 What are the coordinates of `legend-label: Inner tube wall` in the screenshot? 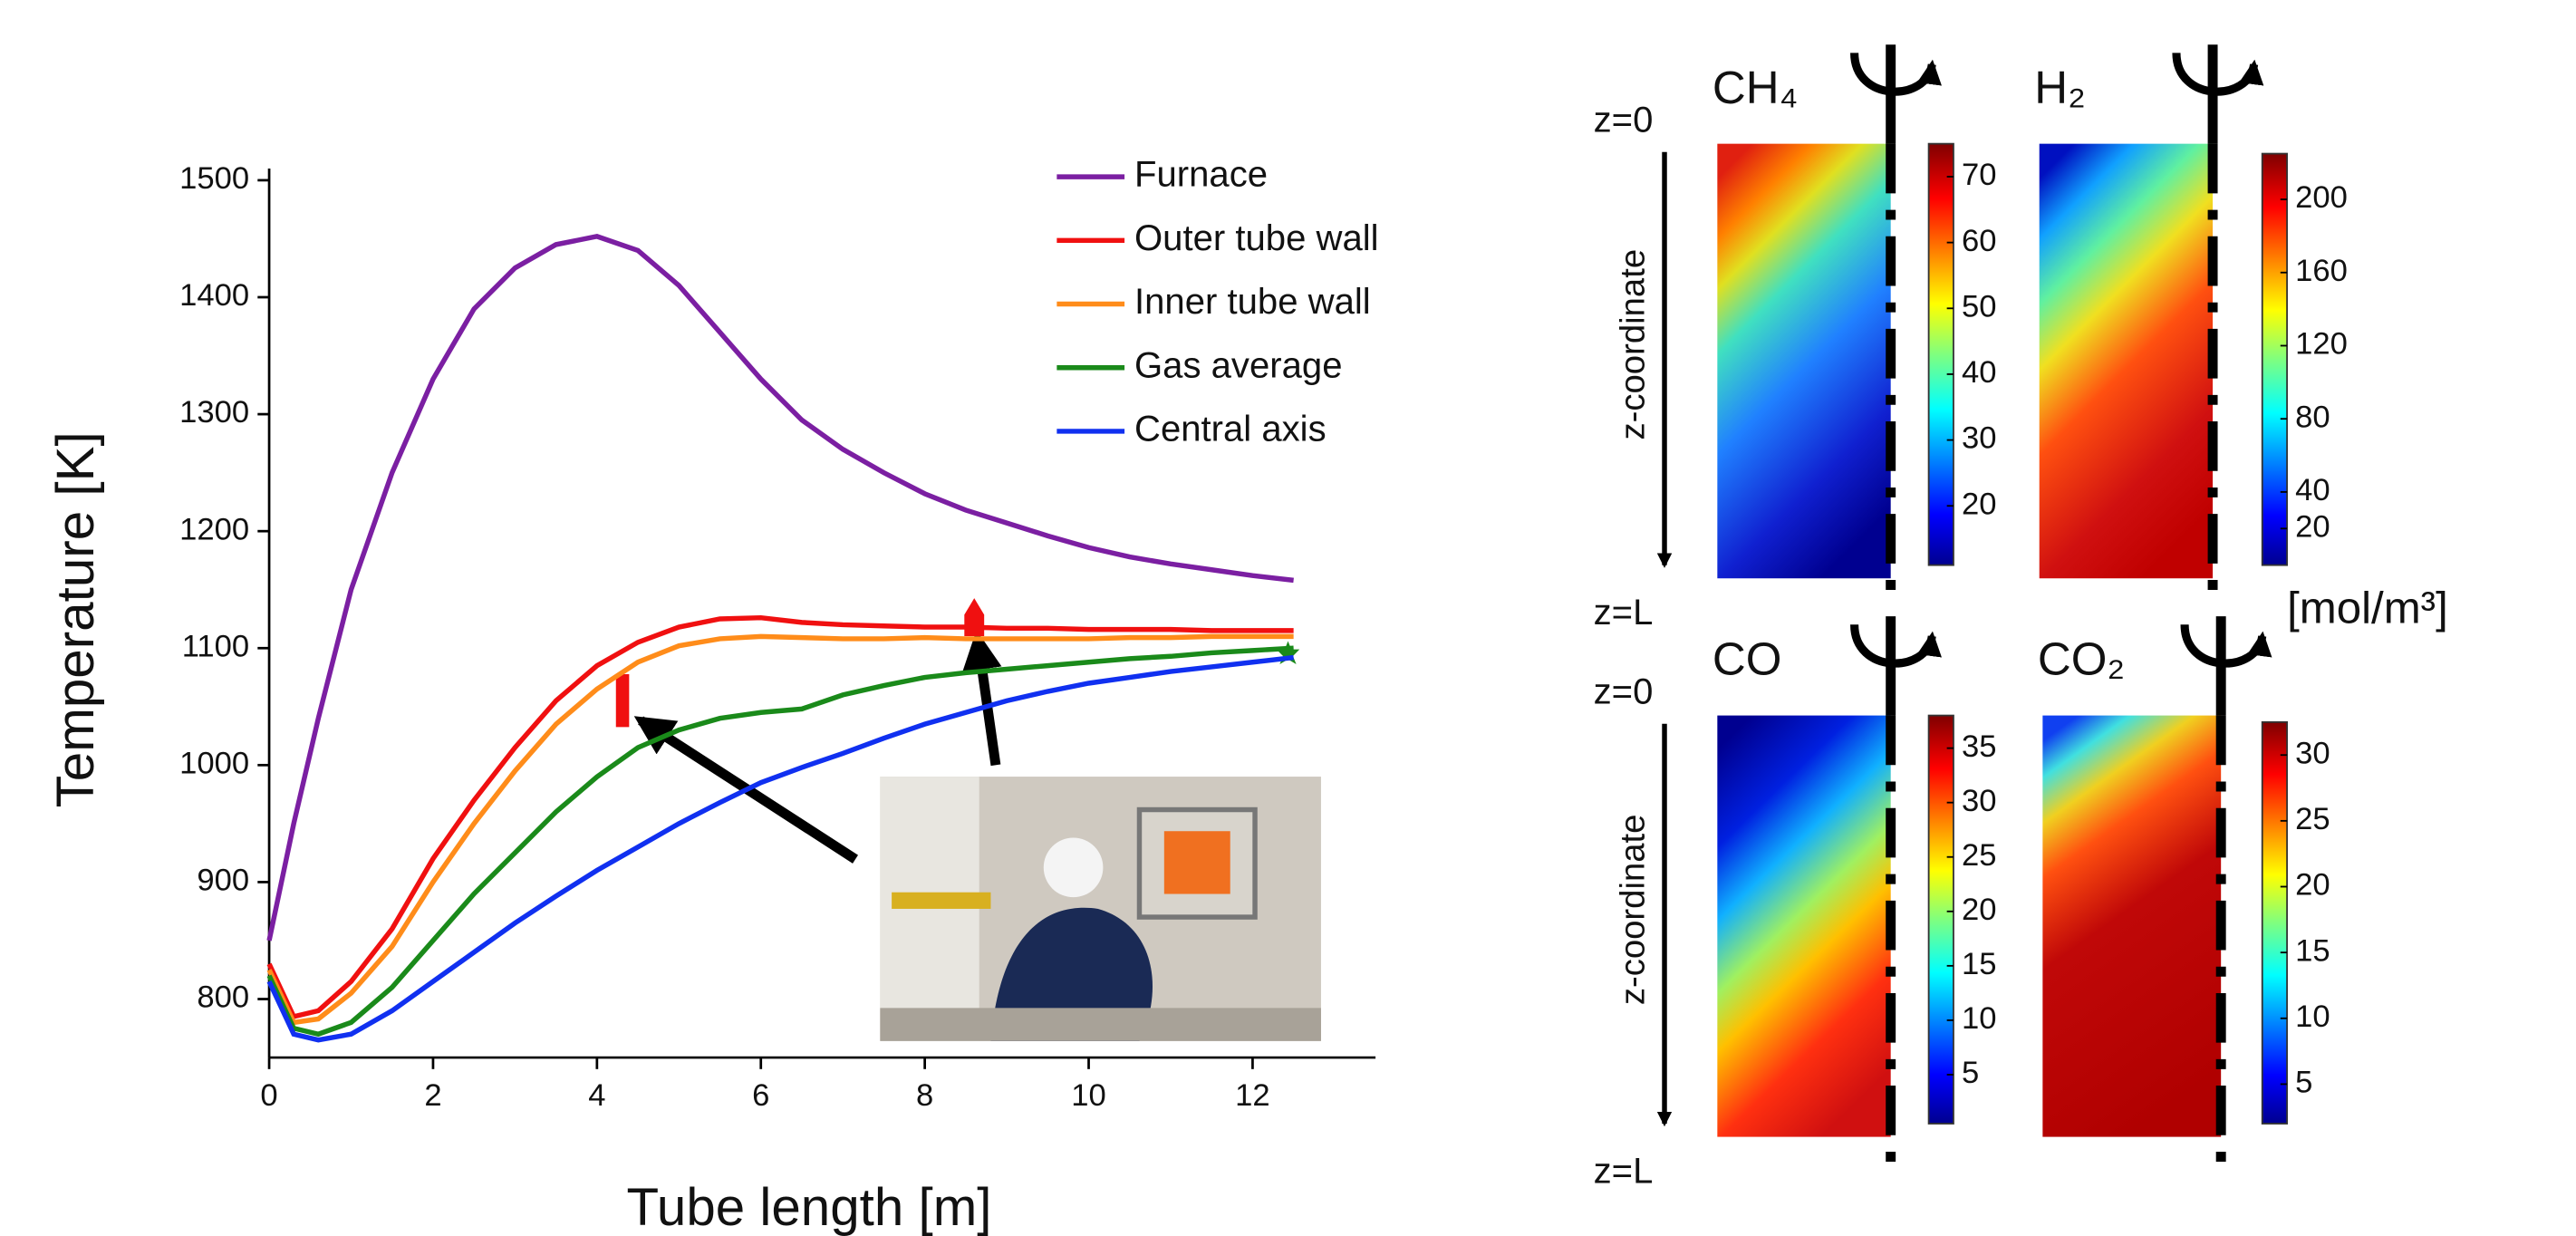 It's located at (1252, 302).